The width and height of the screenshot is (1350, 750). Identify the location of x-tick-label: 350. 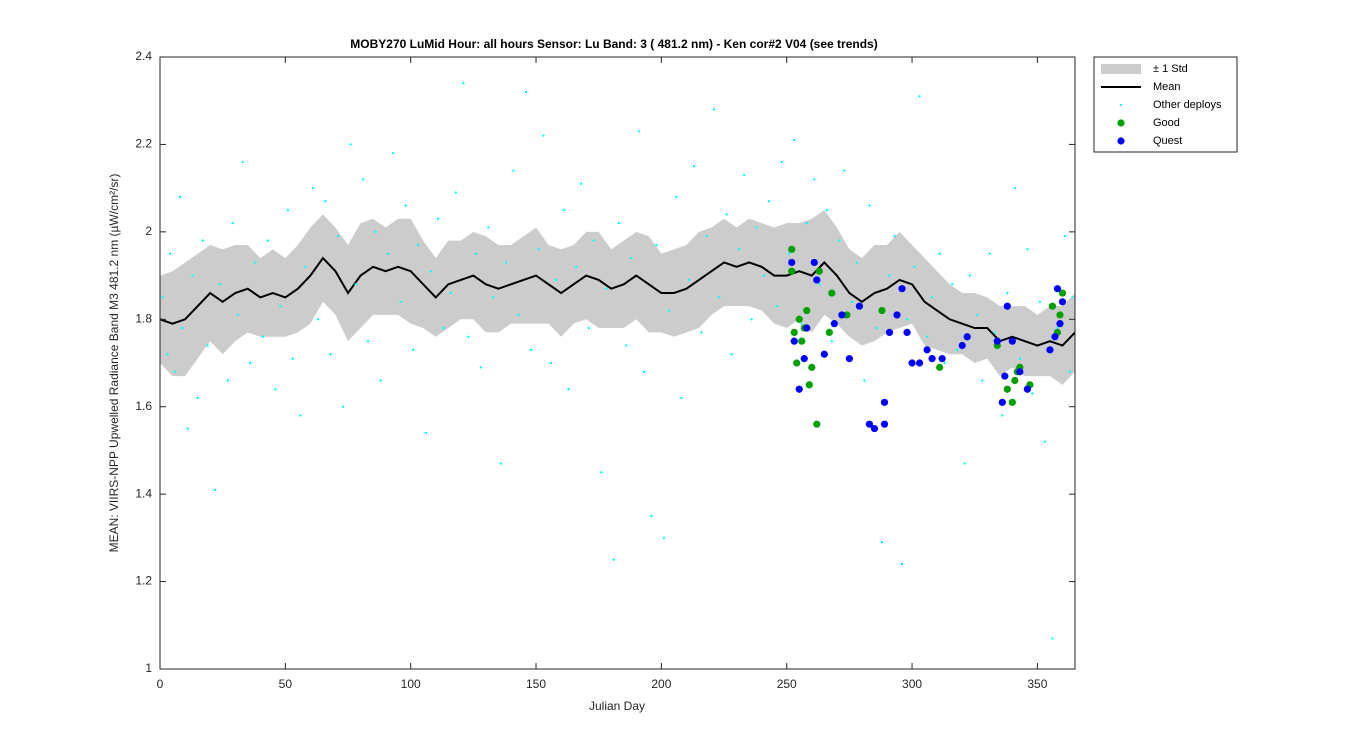
(1037, 684).